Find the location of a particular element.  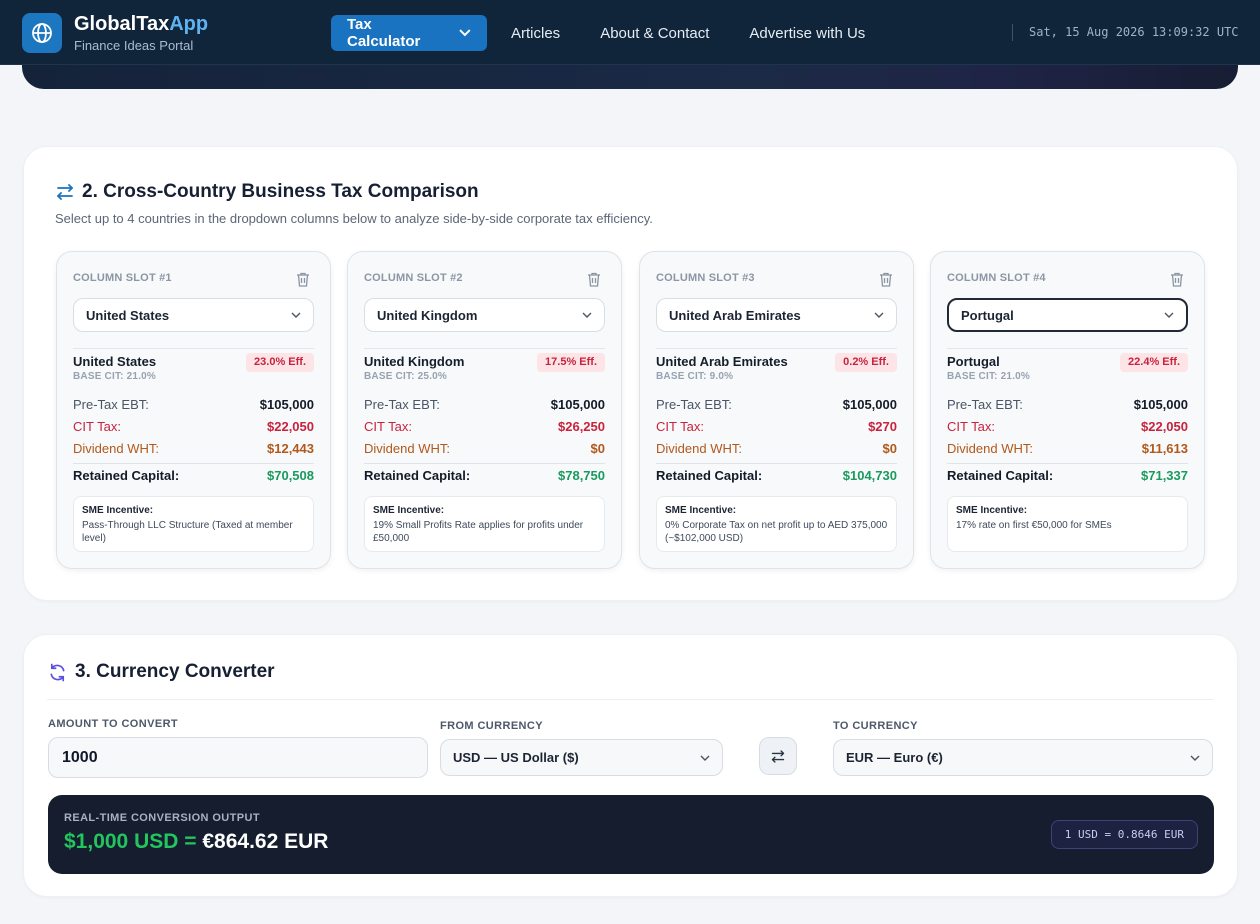

wht-value: $11,613 is located at coordinates (1164, 448).